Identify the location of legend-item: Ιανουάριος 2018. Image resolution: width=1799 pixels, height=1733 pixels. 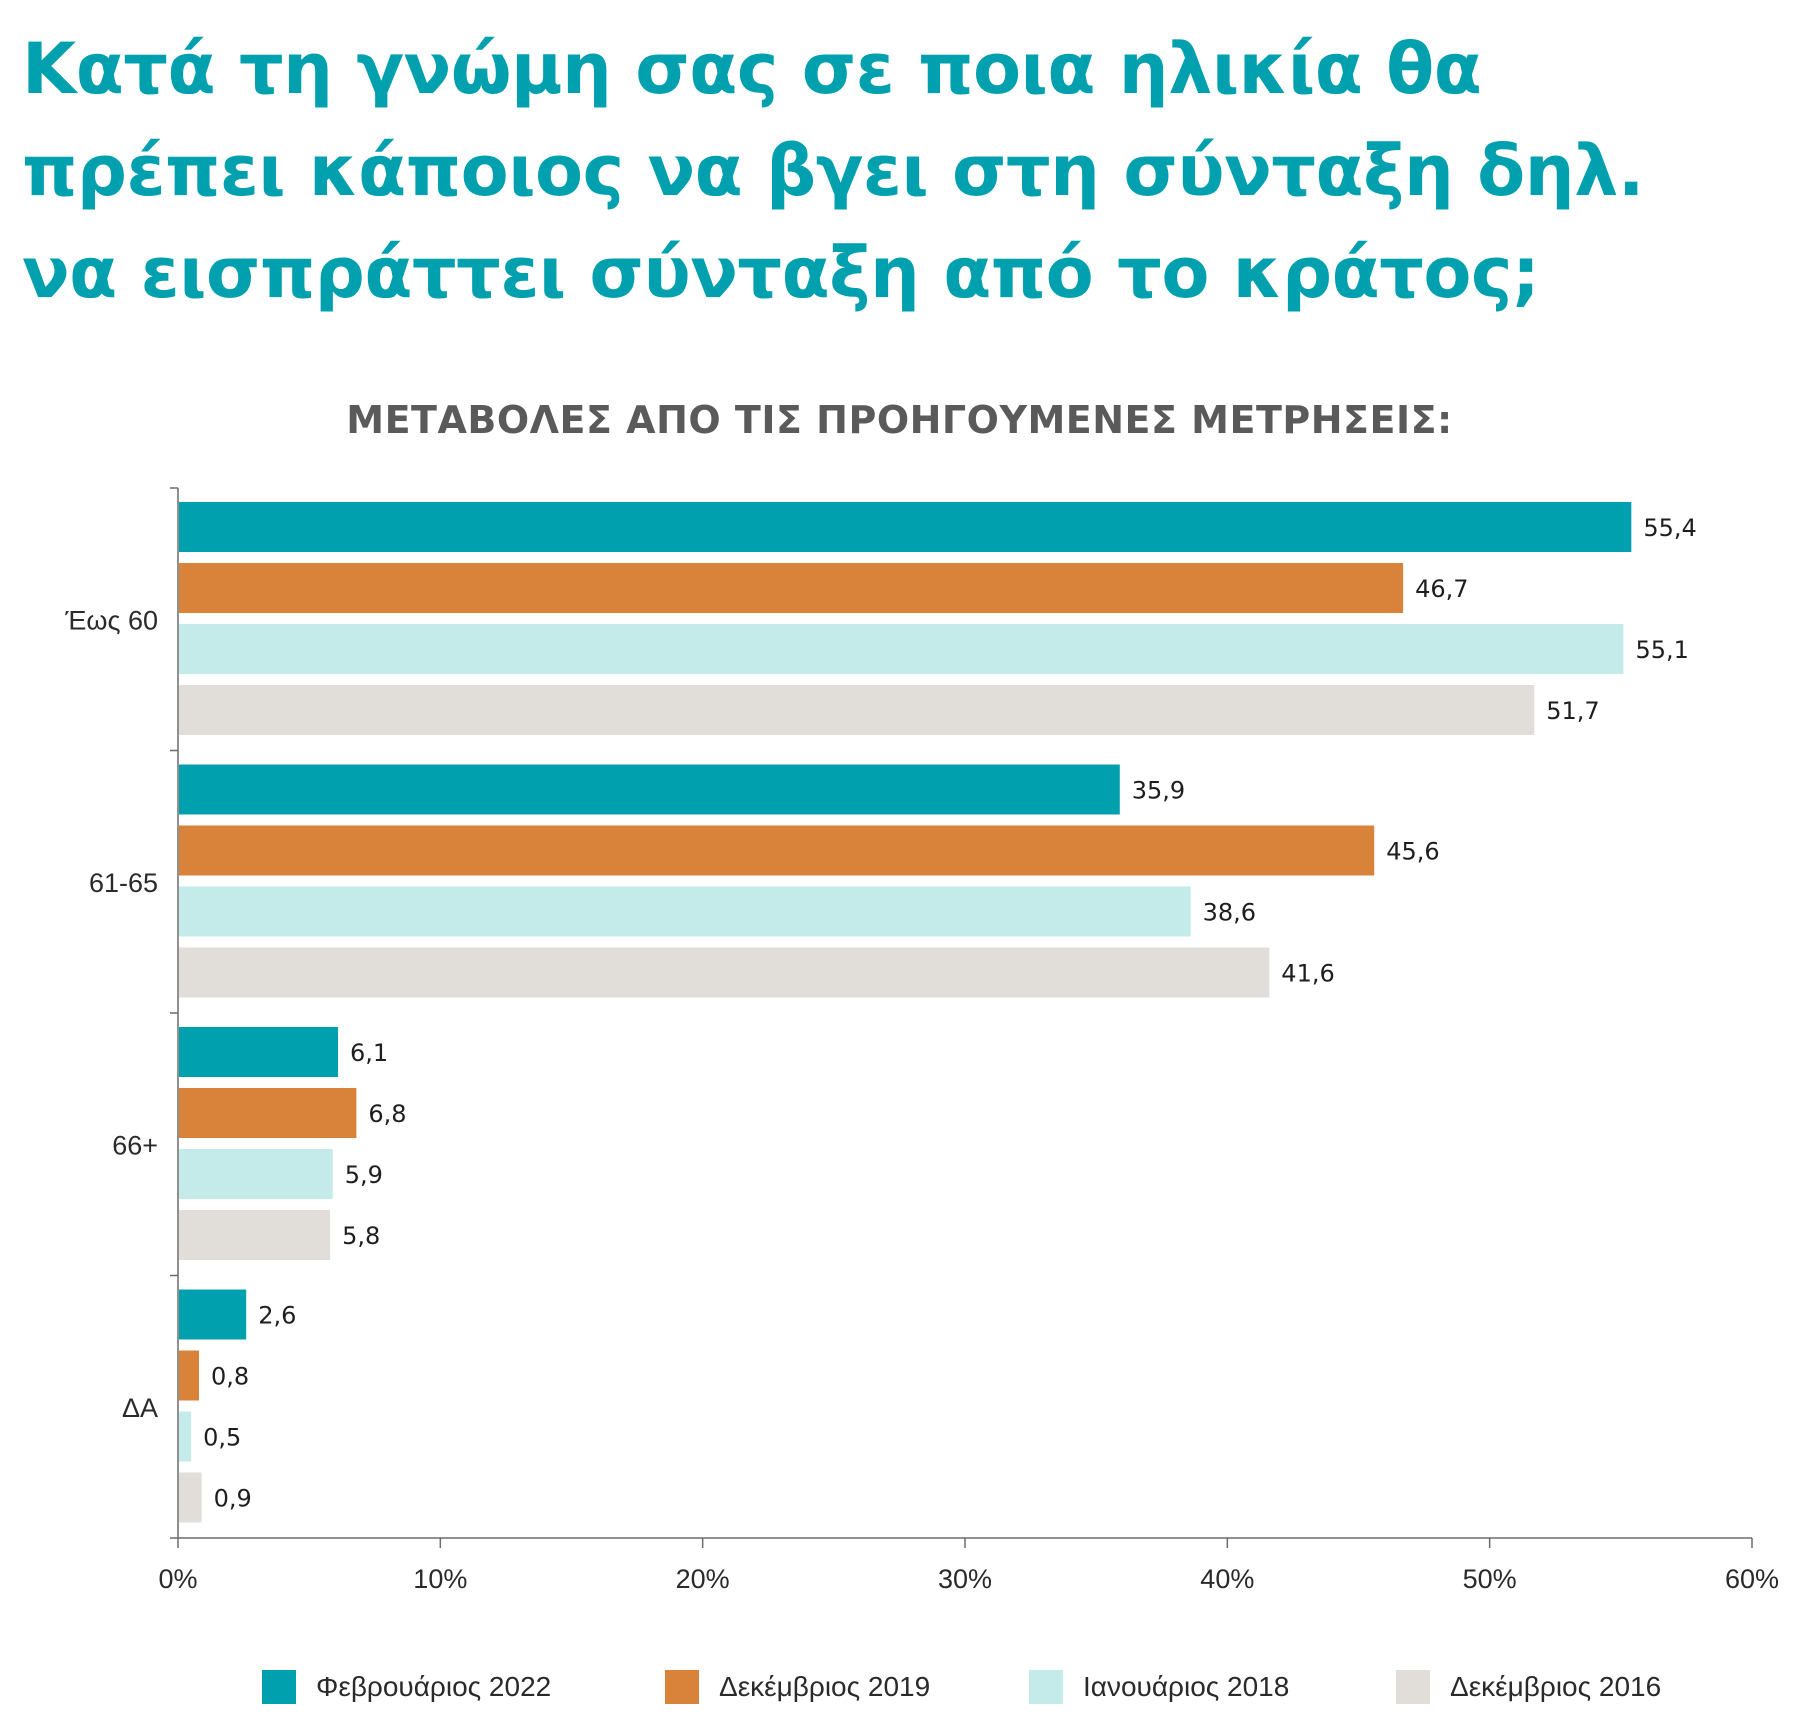
(1159, 1687).